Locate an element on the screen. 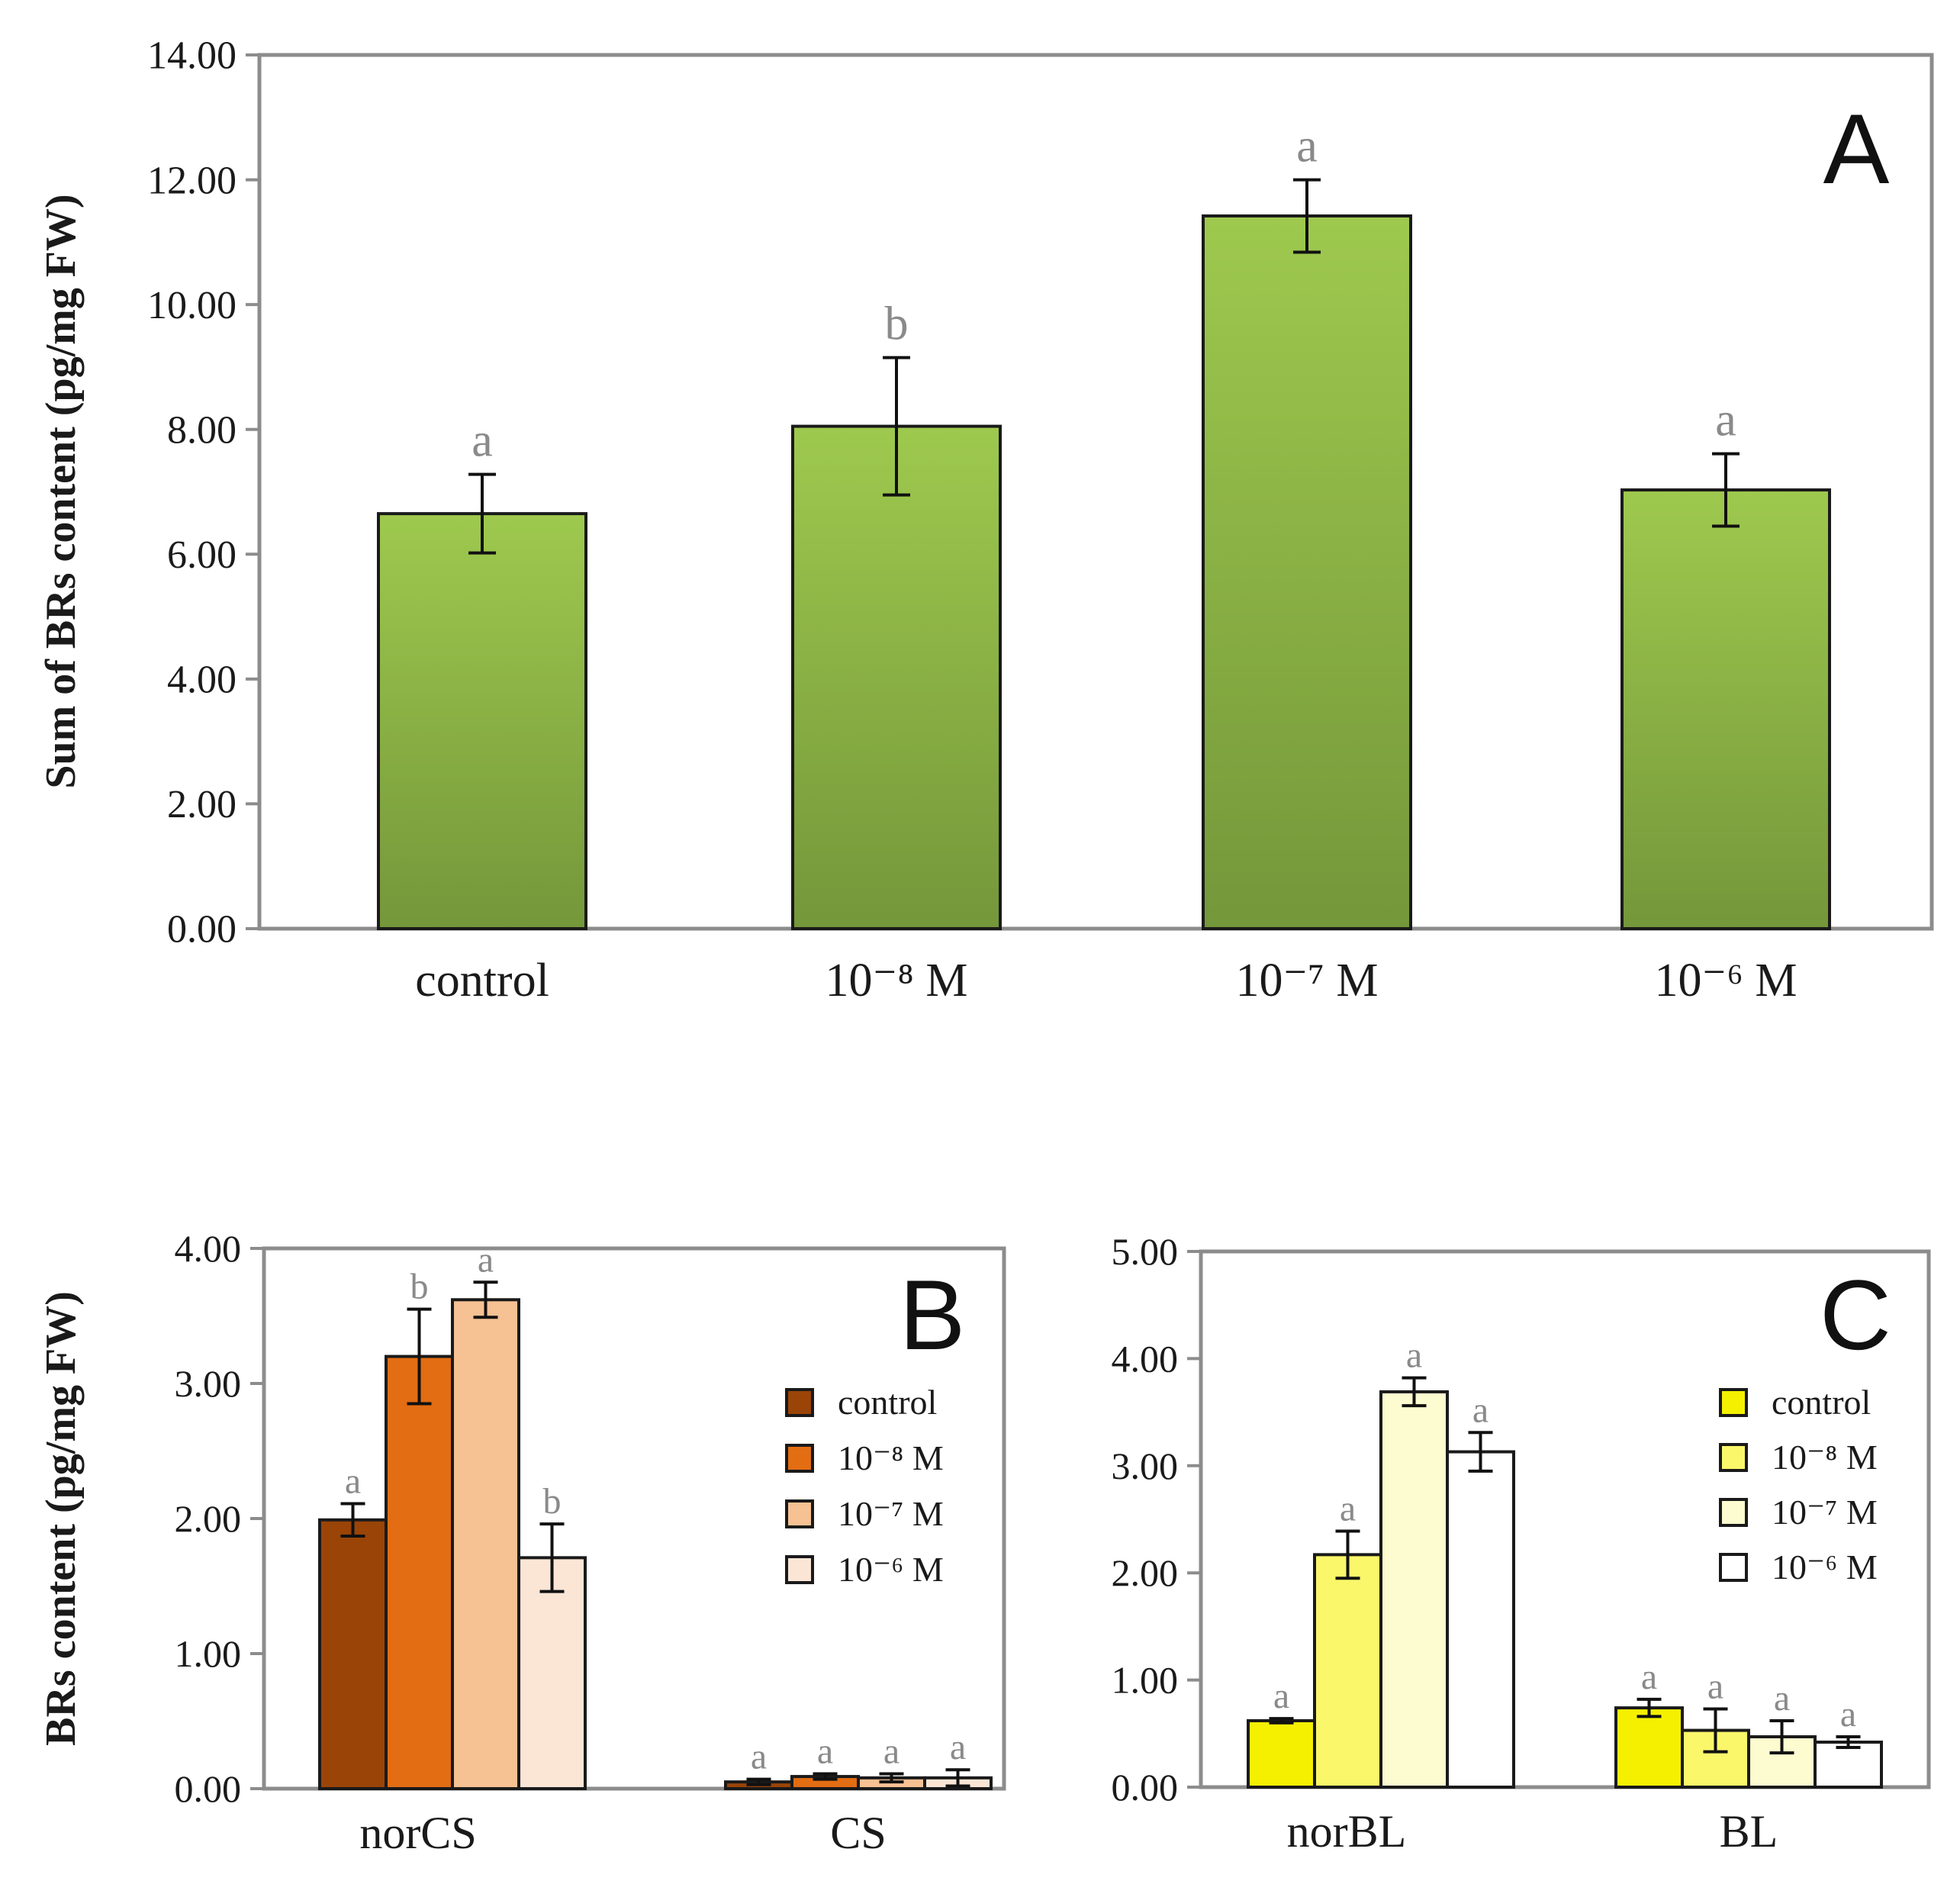 Image resolution: width=1960 pixels, height=1881 pixels. x-tick-label: BL is located at coordinates (1749, 1831).